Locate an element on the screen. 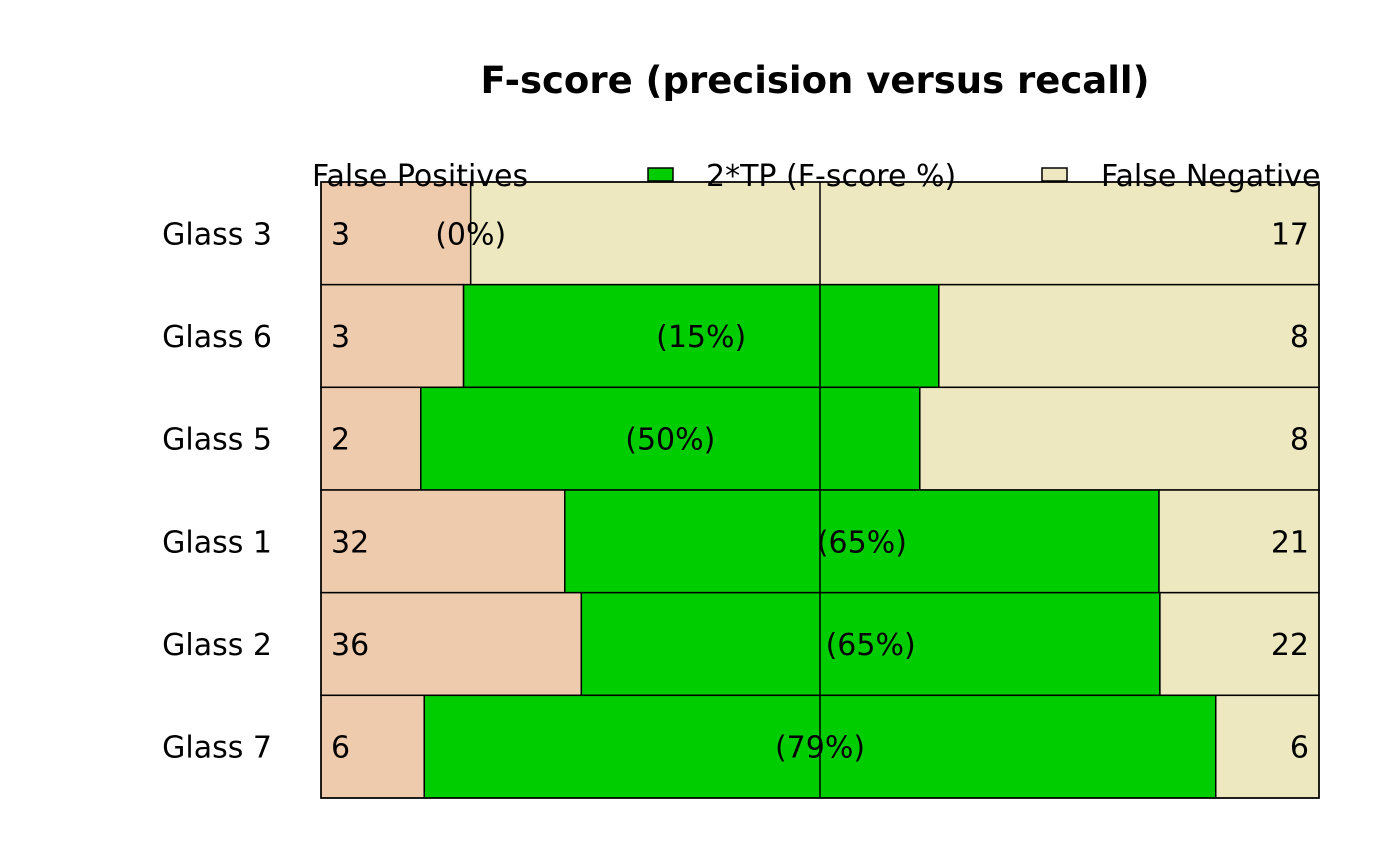 The height and width of the screenshot is (866, 1400). legend-item: False Positives is located at coordinates (420, 176).